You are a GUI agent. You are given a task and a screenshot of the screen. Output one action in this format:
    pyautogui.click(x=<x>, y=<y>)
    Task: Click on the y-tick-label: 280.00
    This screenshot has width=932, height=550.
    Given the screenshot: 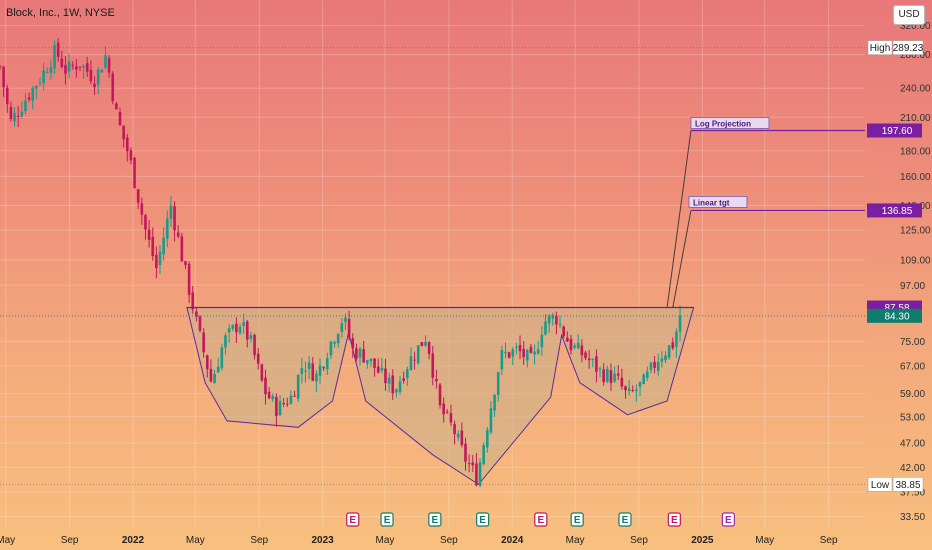 What is the action you would take?
    pyautogui.click(x=915, y=55)
    